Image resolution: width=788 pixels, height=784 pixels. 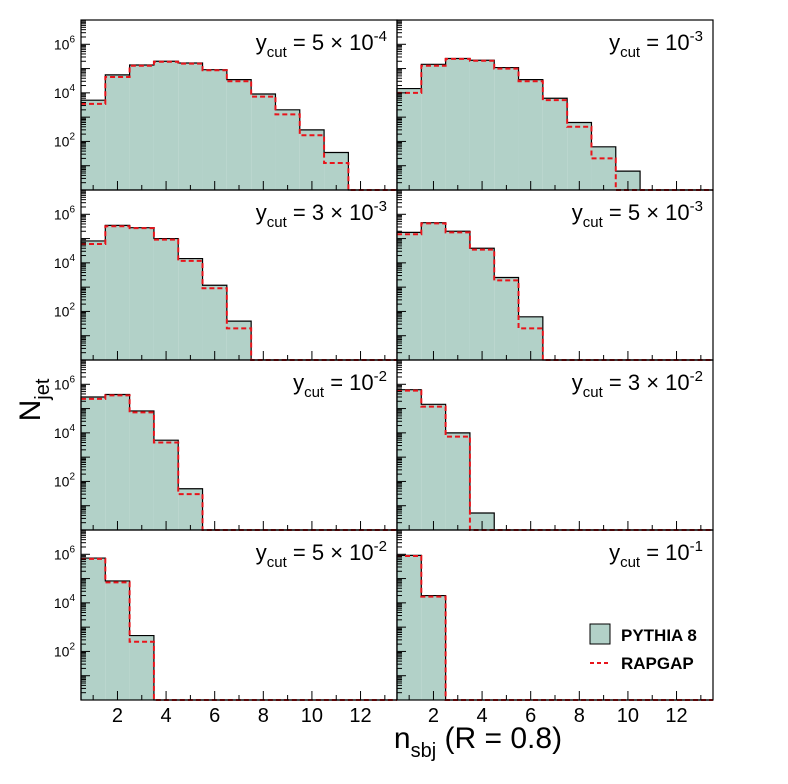 What do you see at coordinates (321, 44) in the screenshot?
I see `panel-label: ycut = 5 × 10-4` at bounding box center [321, 44].